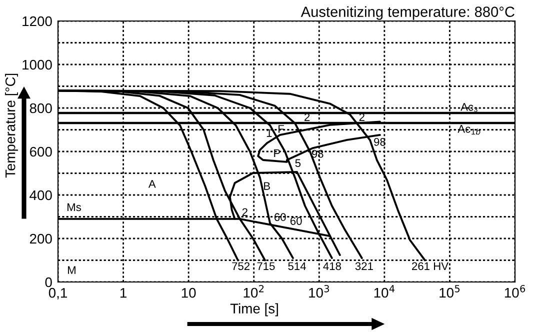 The image size is (533, 332). What do you see at coordinates (123, 293) in the screenshot?
I see `x-tick-label: 1` at bounding box center [123, 293].